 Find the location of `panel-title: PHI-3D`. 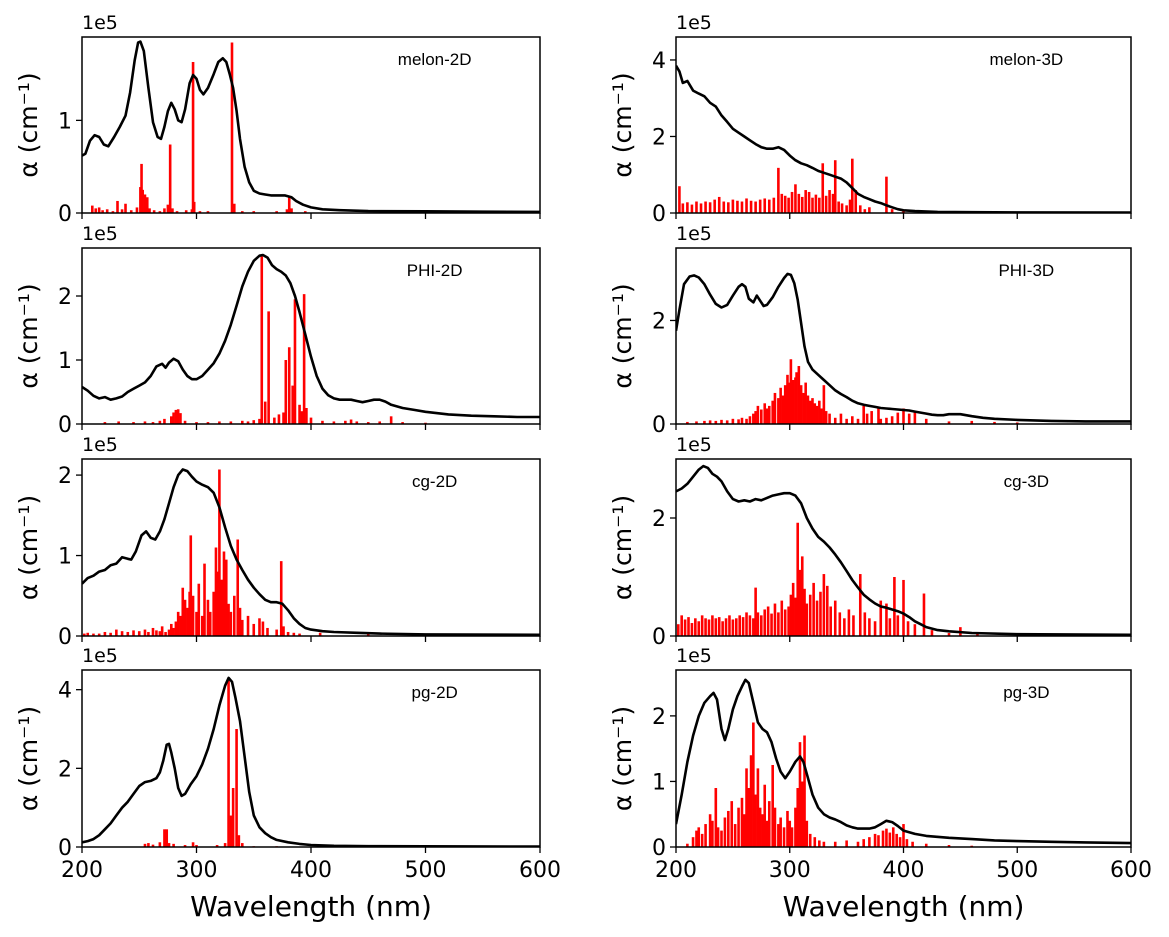

panel-title: PHI-3D is located at coordinates (1026, 270).